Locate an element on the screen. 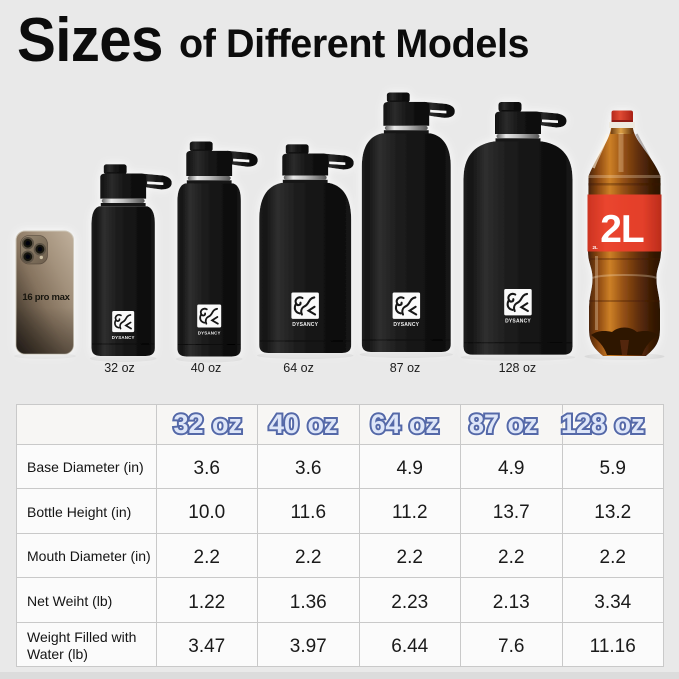 The image size is (679, 679). svg-text: 16 pro max is located at coordinates (46, 297).